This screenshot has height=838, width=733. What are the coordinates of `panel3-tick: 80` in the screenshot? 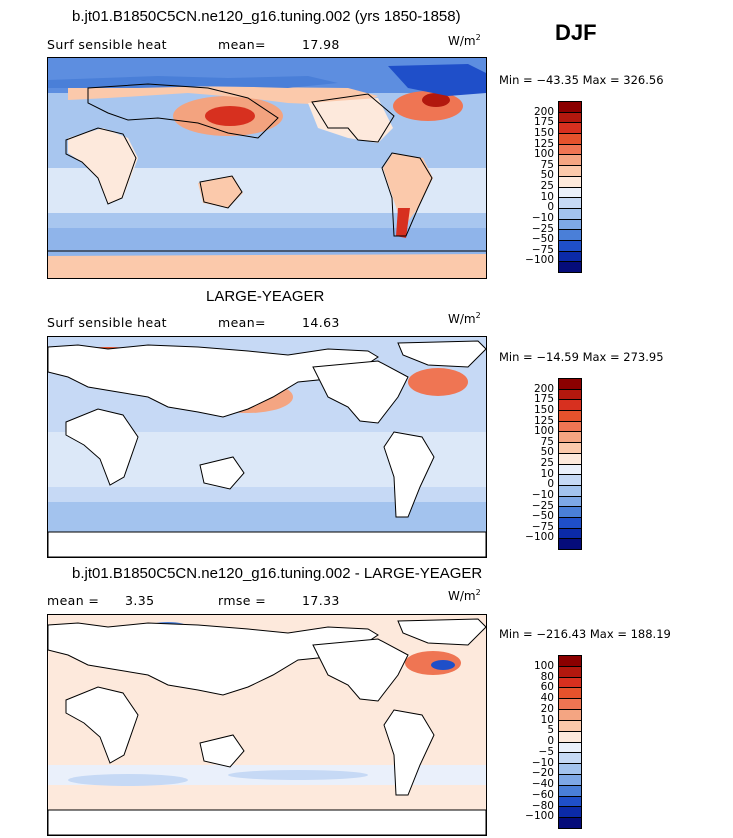 It's located at (547, 676).